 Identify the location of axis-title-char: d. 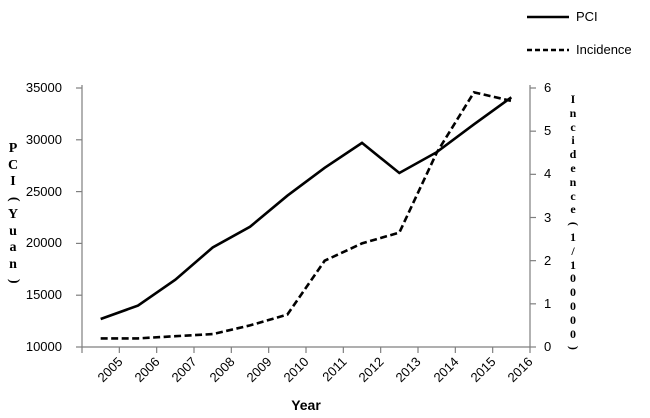
(573, 154).